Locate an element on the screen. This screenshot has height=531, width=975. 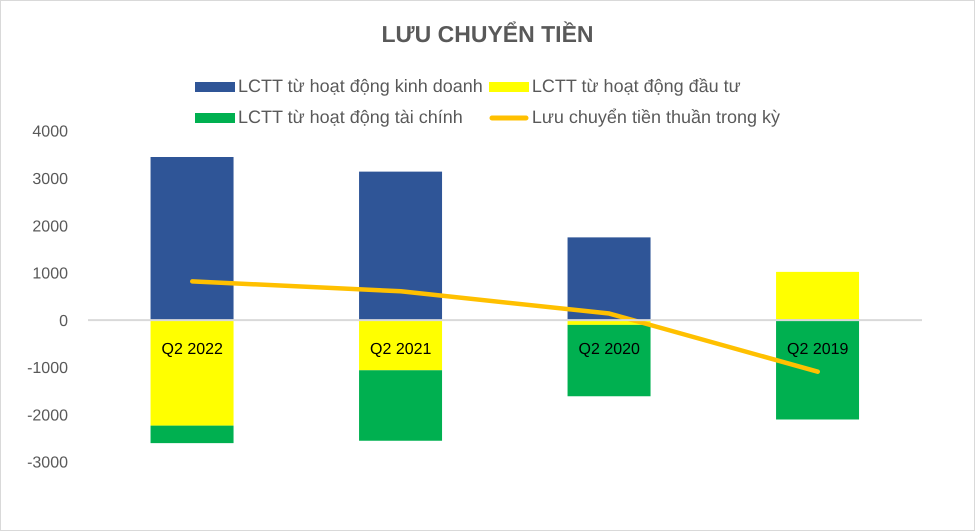
y-tick-label: -1000 is located at coordinates (47, 369).